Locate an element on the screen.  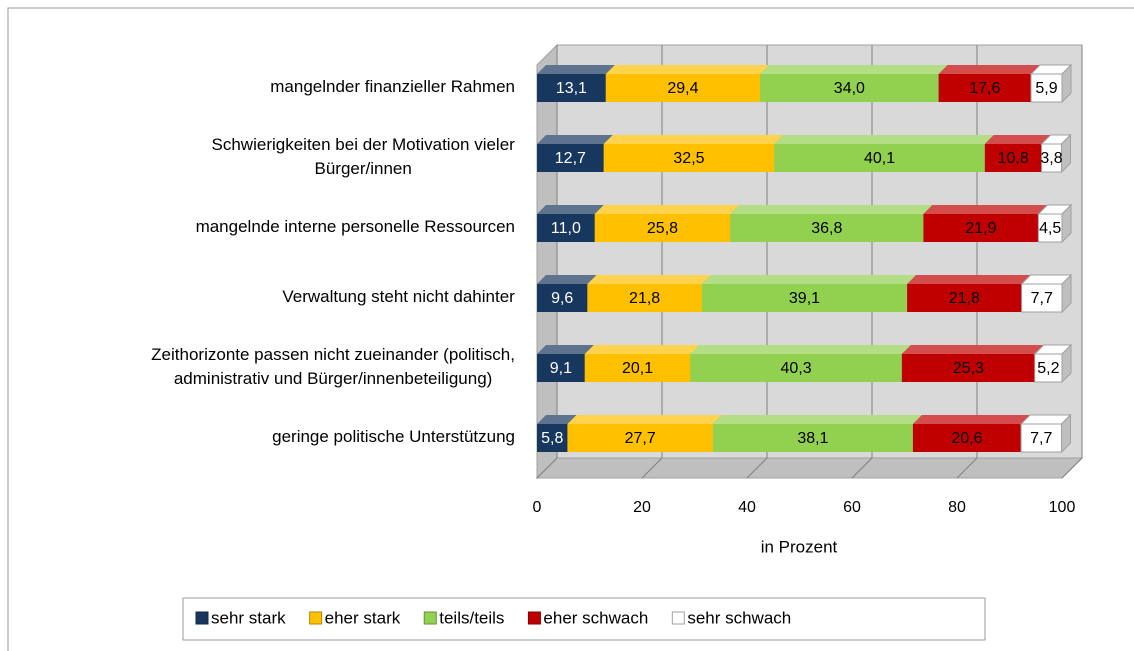
value-label: 29,4 is located at coordinates (682, 88).